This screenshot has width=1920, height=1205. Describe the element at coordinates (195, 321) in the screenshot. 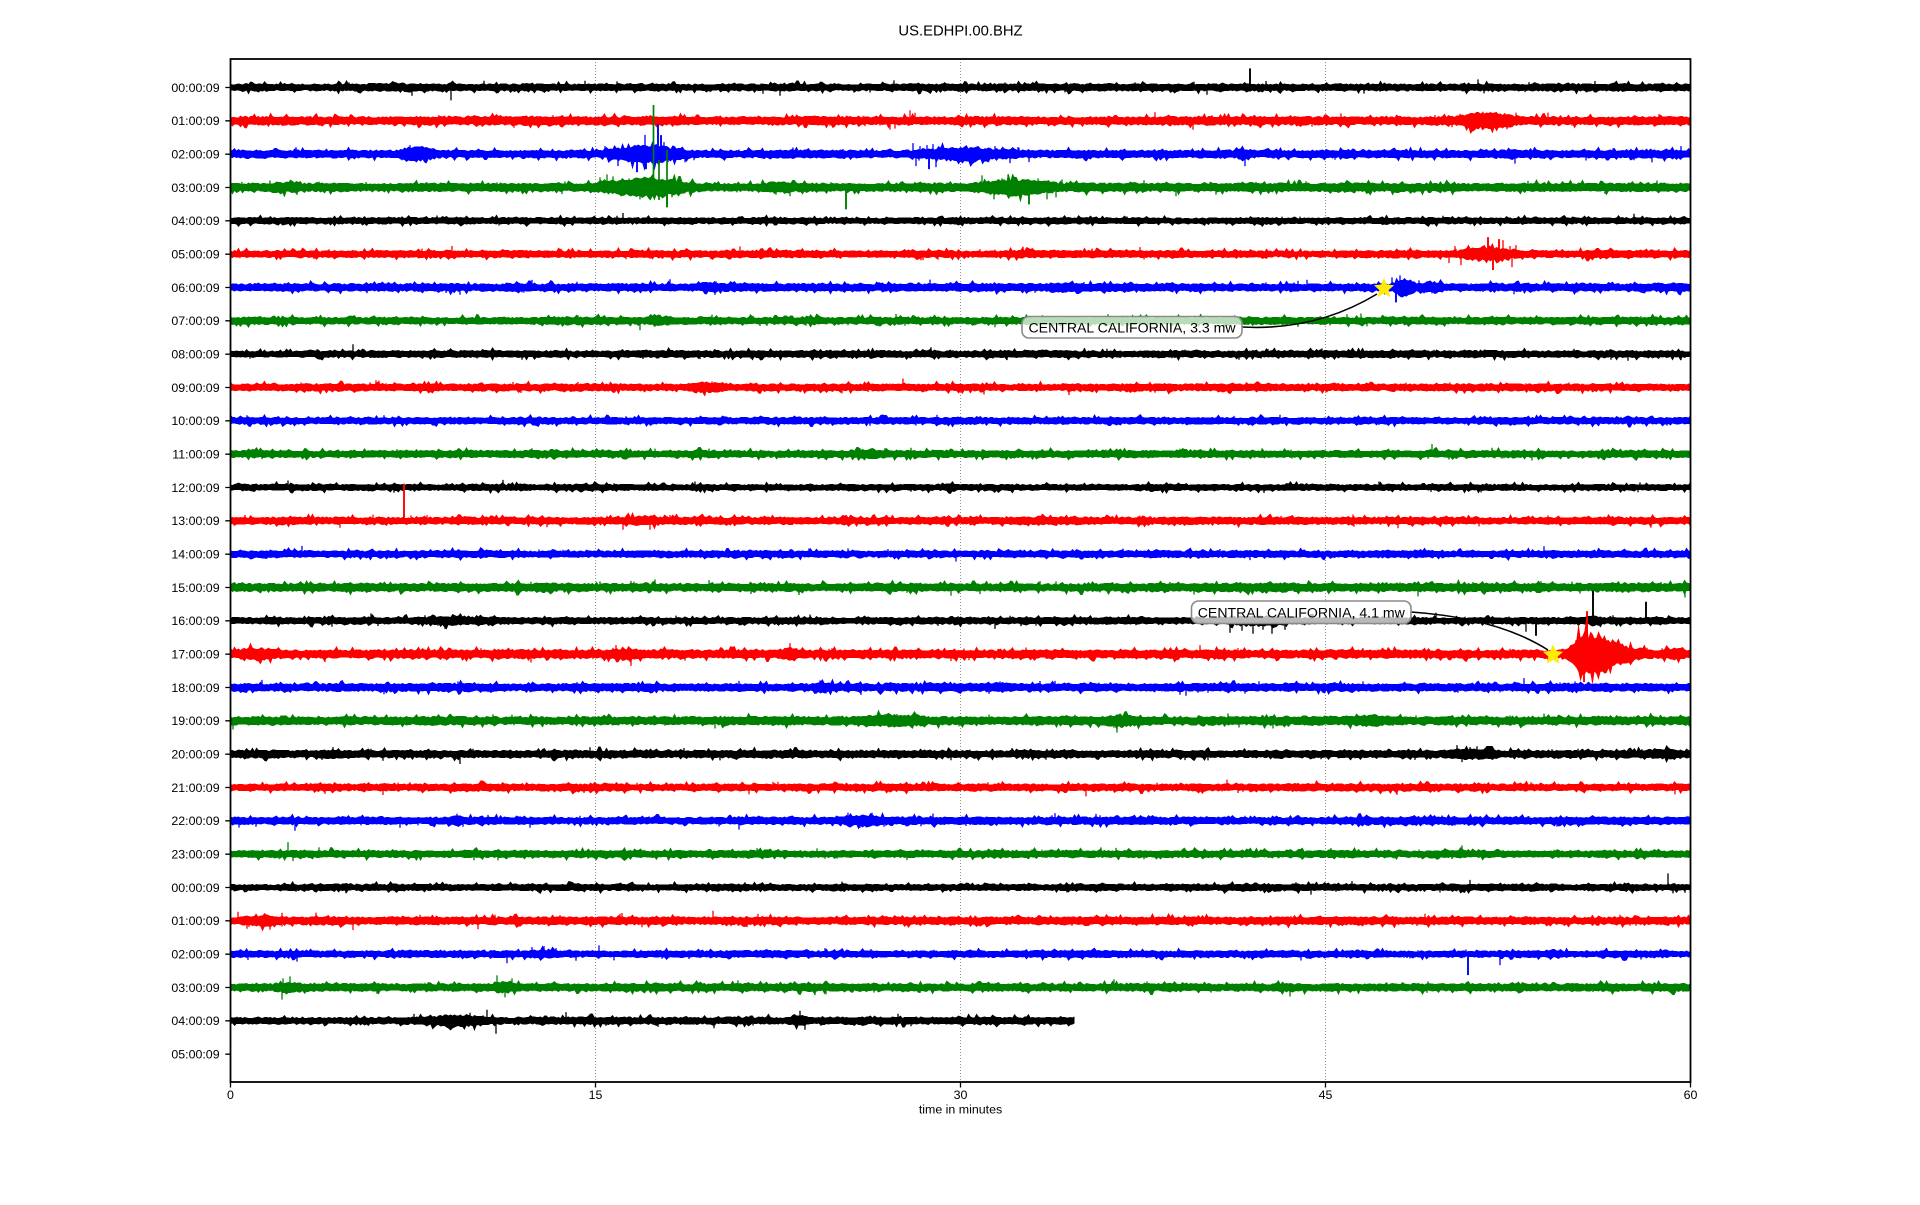

I see `svg-text: 07:00:09` at that location.